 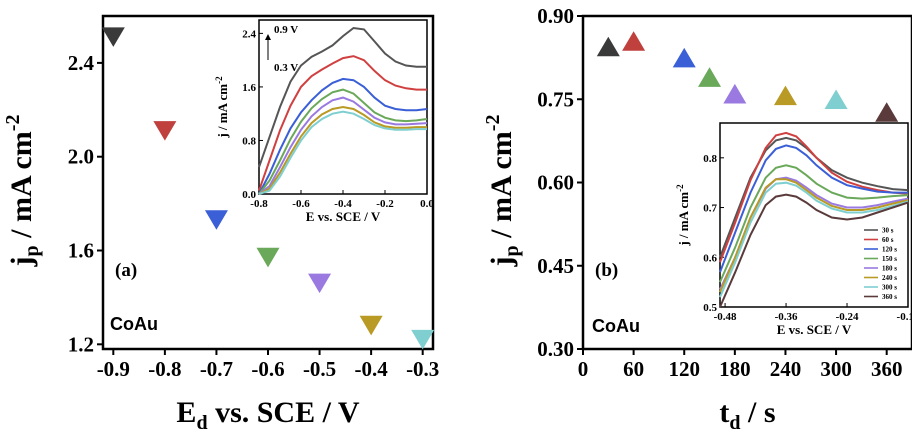 I want to click on x-tick-label: -0.6, so click(x=267, y=369).